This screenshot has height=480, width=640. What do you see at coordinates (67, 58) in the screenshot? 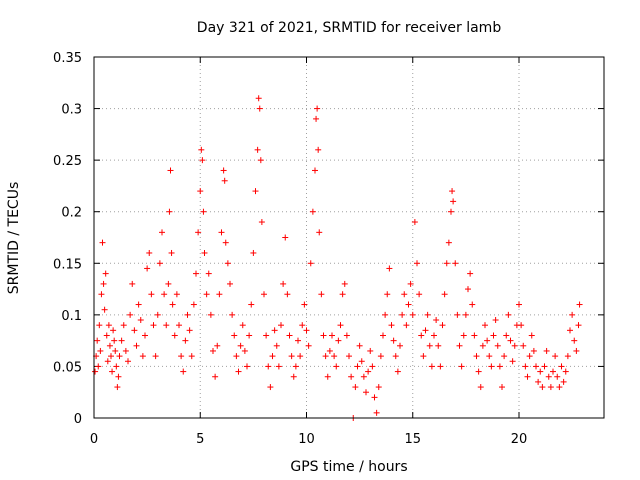
I see `y-tick-label: 0.35` at bounding box center [67, 58].